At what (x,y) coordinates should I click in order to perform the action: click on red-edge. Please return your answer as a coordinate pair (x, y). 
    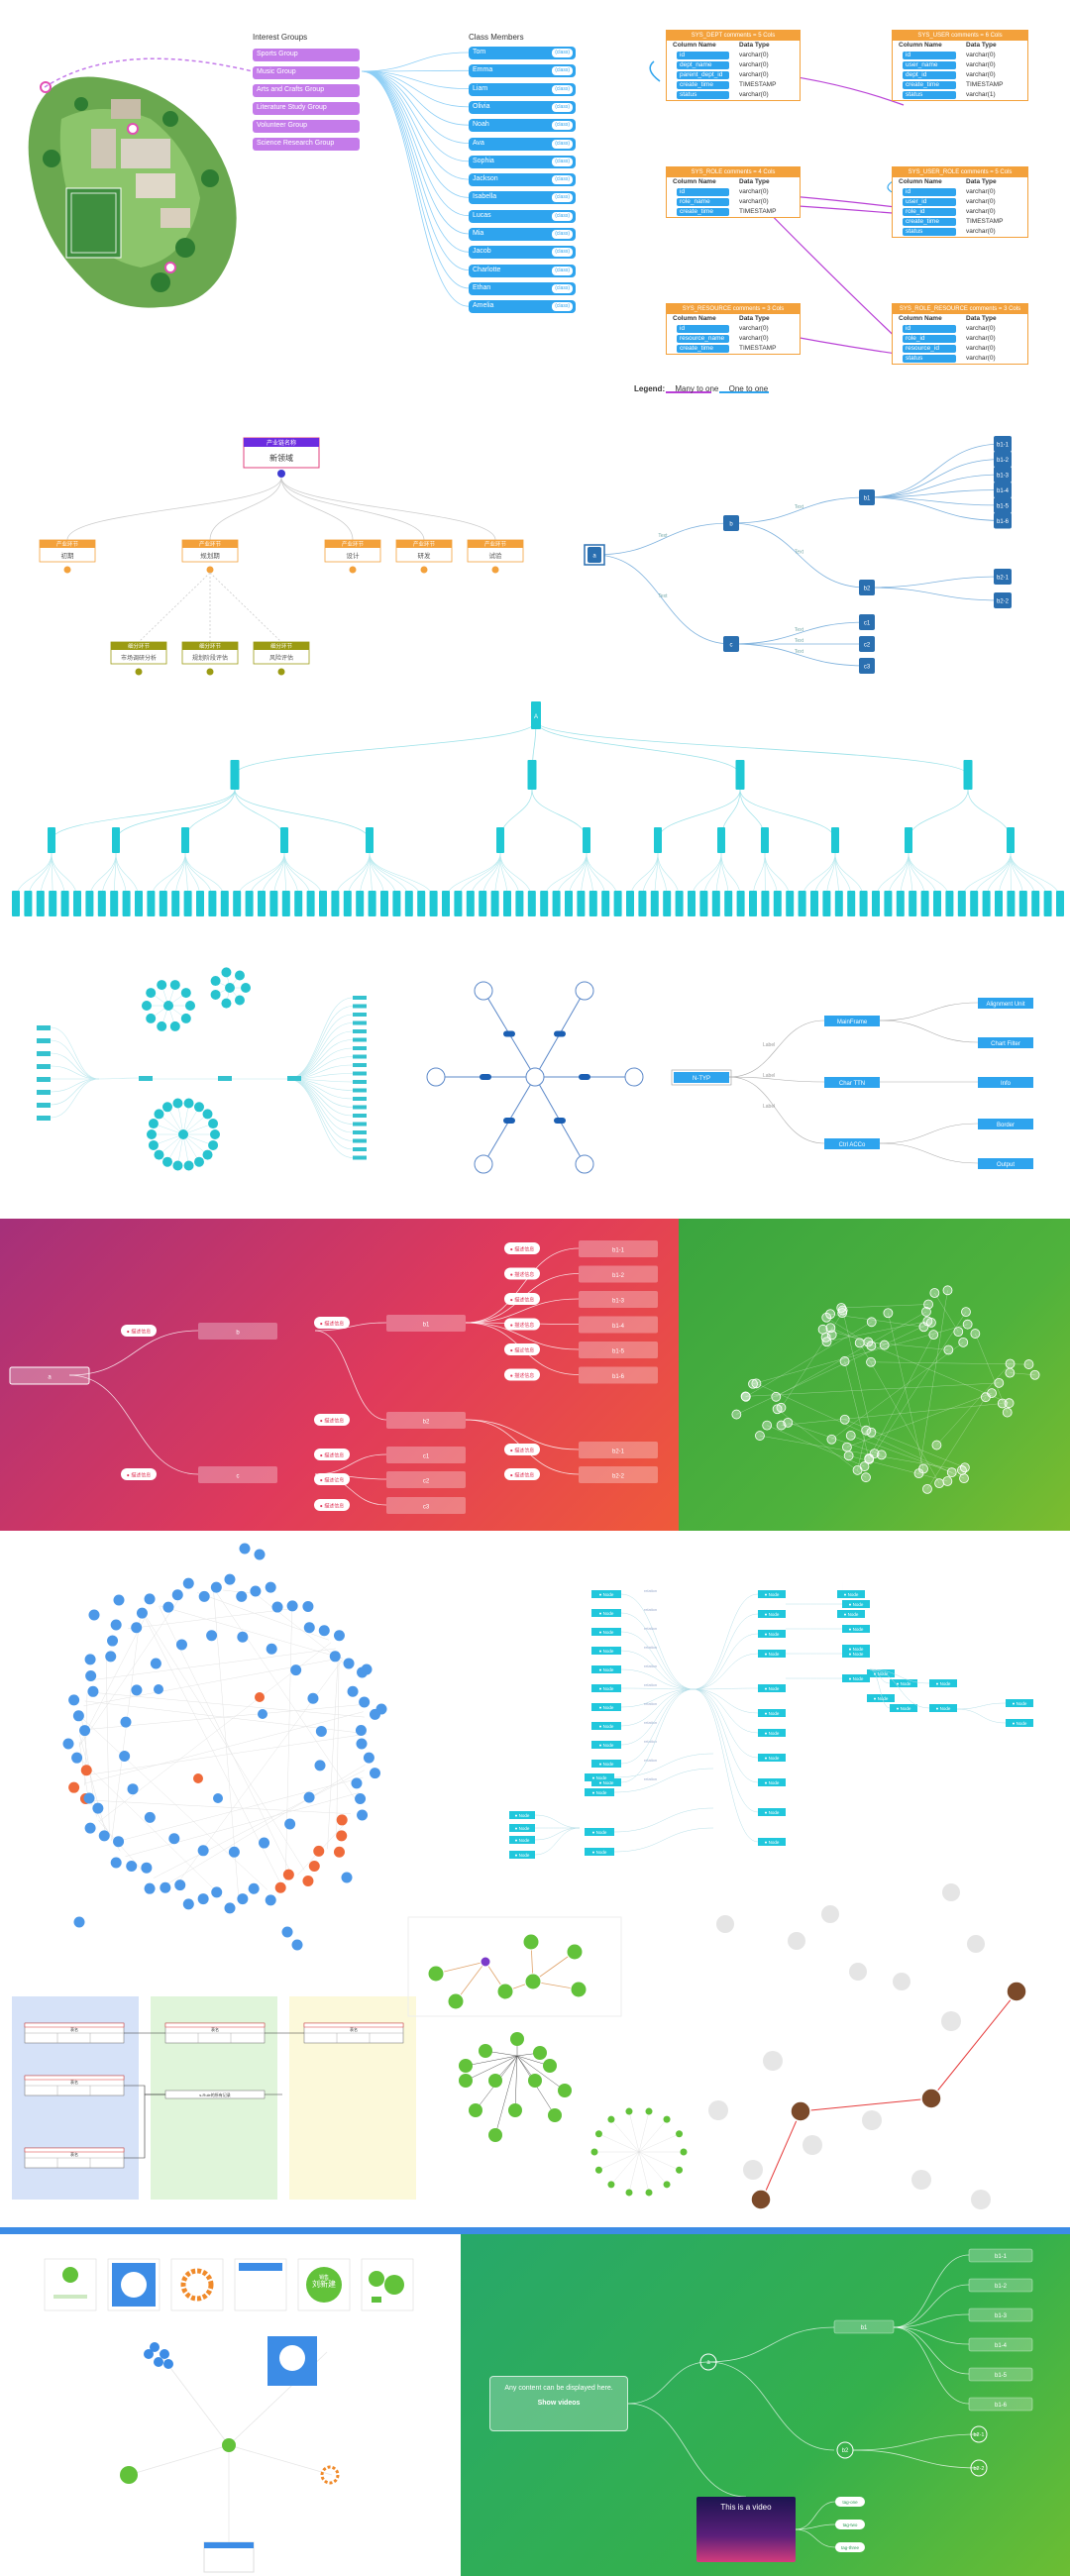
    Looking at the image, I should click on (782, 2154).